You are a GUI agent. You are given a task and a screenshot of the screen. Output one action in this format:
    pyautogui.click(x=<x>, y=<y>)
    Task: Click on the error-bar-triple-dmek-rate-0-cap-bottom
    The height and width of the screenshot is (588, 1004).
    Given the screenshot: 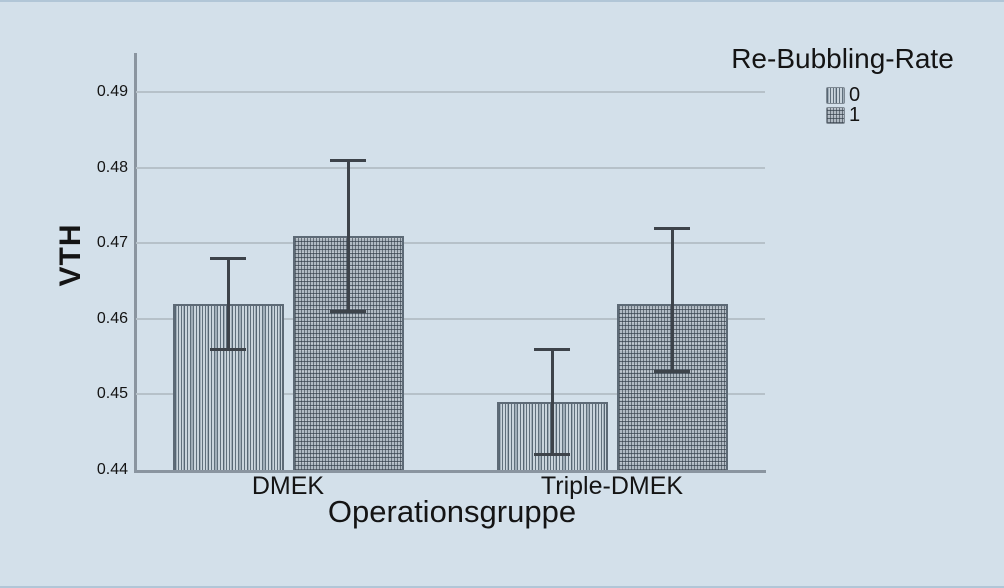 What is the action you would take?
    pyautogui.click(x=552, y=455)
    